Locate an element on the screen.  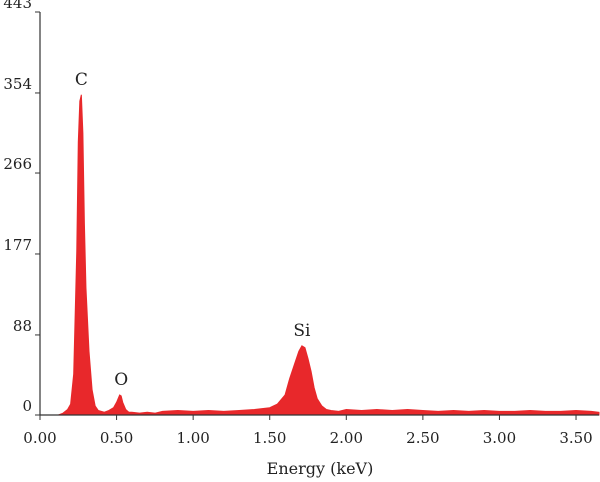
x-axis-title: Energy (keV) is located at coordinates (320, 468).